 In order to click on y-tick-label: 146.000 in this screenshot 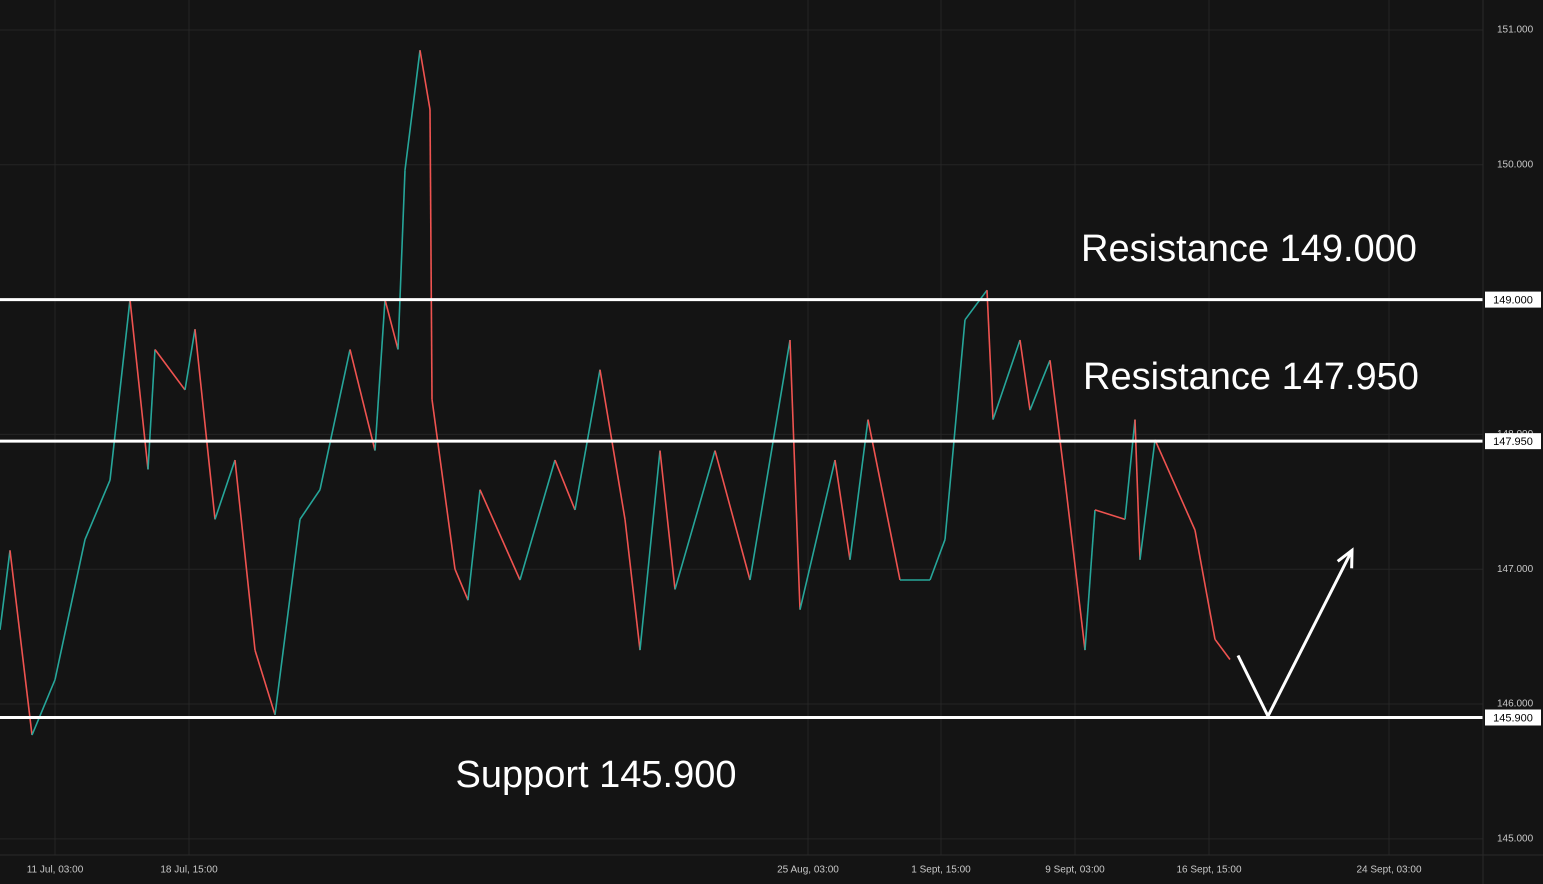, I will do `click(1515, 704)`.